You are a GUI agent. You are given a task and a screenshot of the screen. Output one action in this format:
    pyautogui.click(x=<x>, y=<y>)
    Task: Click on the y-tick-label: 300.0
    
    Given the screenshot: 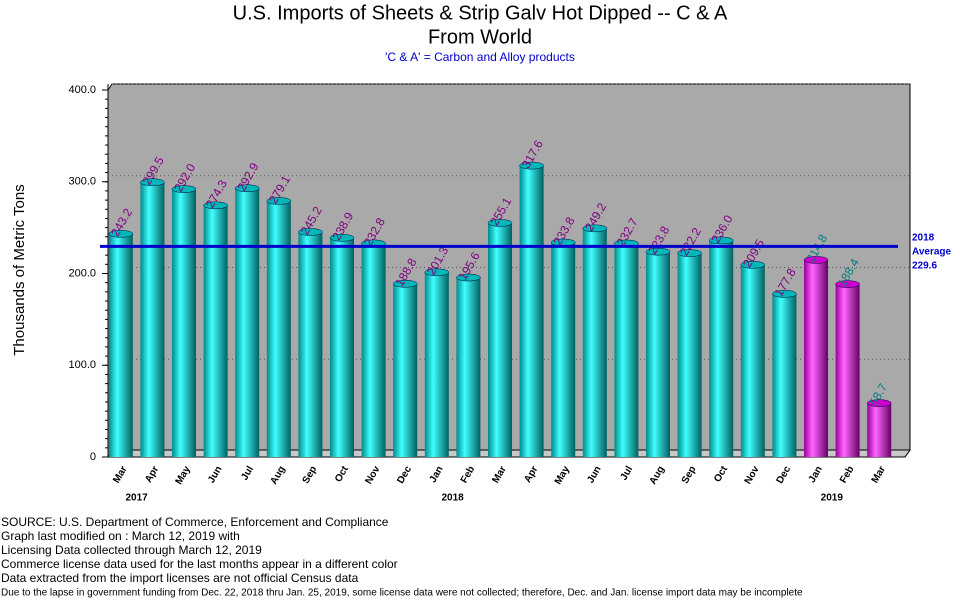 What is the action you would take?
    pyautogui.click(x=82, y=182)
    